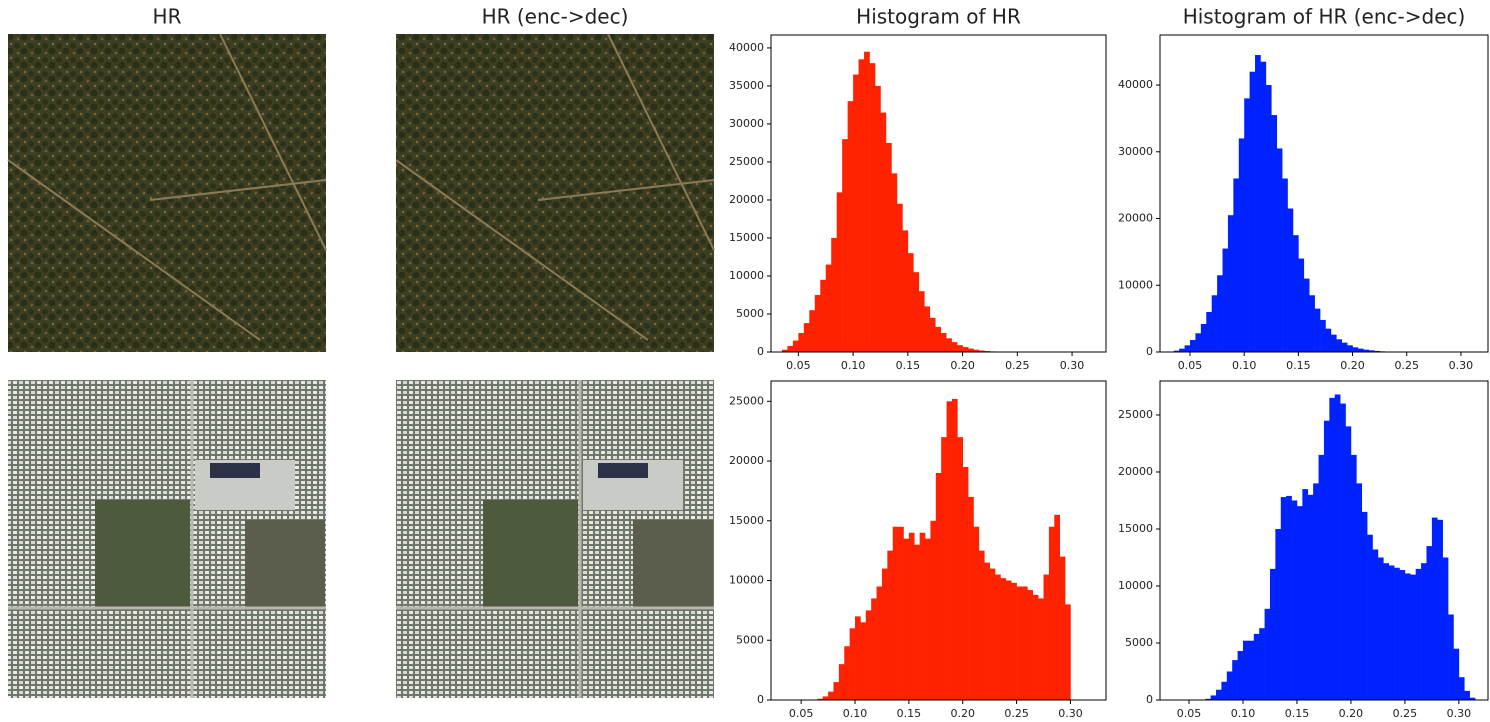  What do you see at coordinates (1149, 351) in the screenshot?
I see `y-tick-label: 0` at bounding box center [1149, 351].